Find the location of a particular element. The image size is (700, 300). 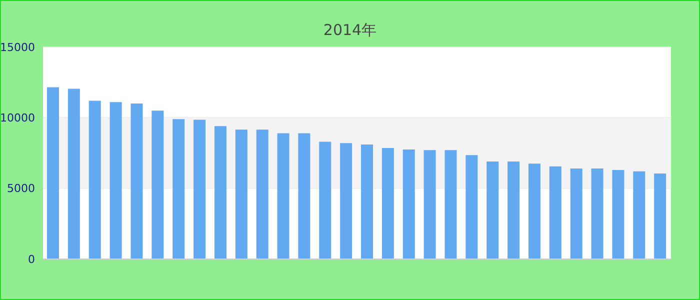

y-tick-label: 10000 is located at coordinates (17, 118).